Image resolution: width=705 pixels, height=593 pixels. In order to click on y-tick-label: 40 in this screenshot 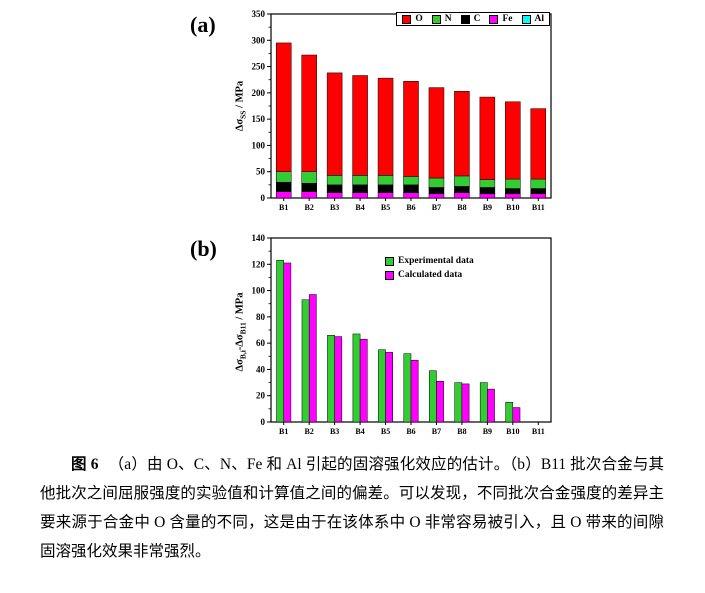, I will do `click(261, 369)`.